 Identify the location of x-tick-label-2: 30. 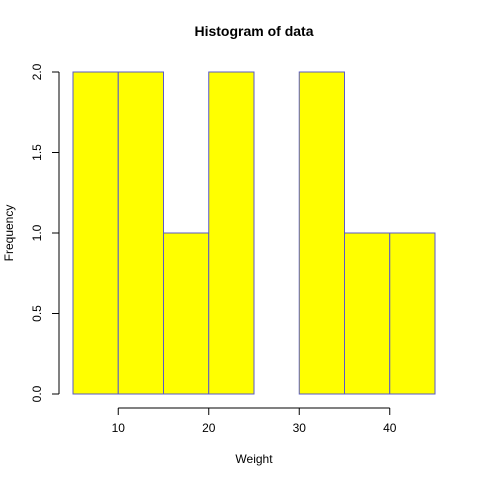
(300, 428).